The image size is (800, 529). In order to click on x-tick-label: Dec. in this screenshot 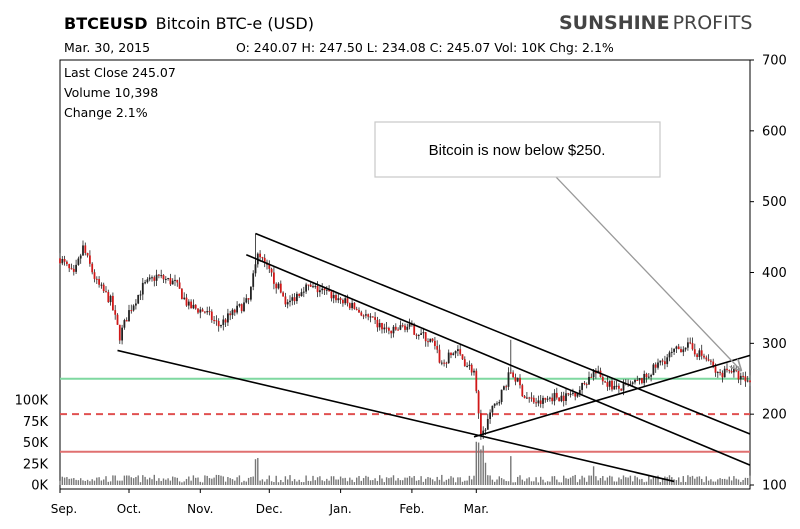, I will do `click(269, 509)`.